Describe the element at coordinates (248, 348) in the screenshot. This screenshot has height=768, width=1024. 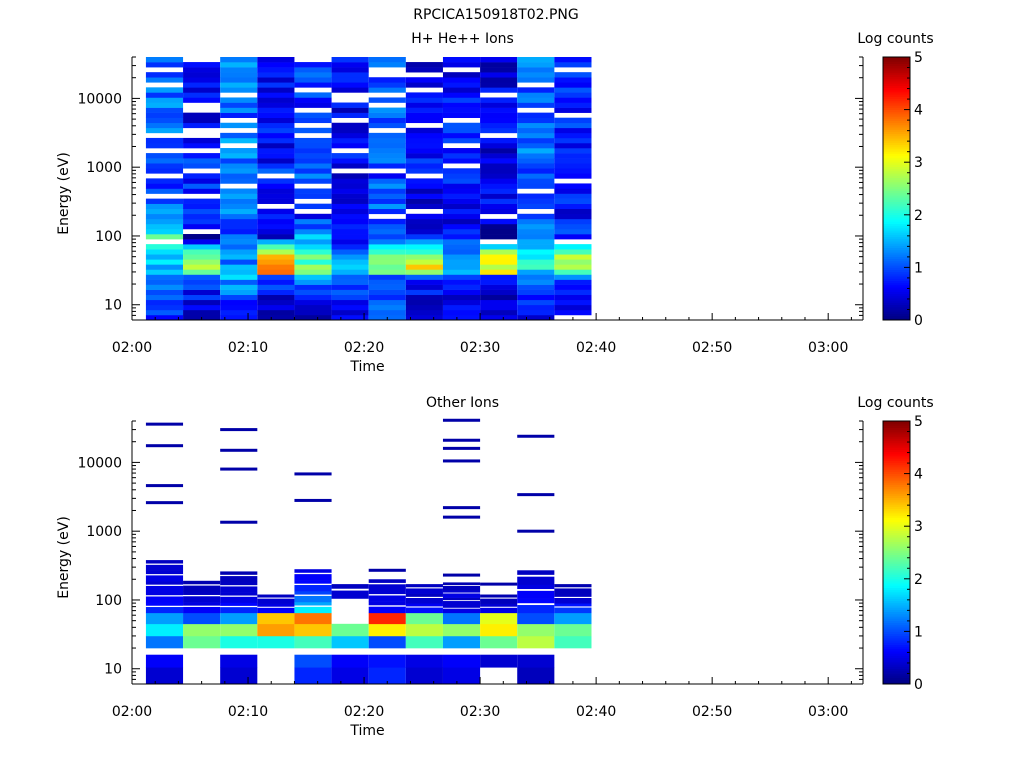
I see `x-tick-label: 02:10` at that location.